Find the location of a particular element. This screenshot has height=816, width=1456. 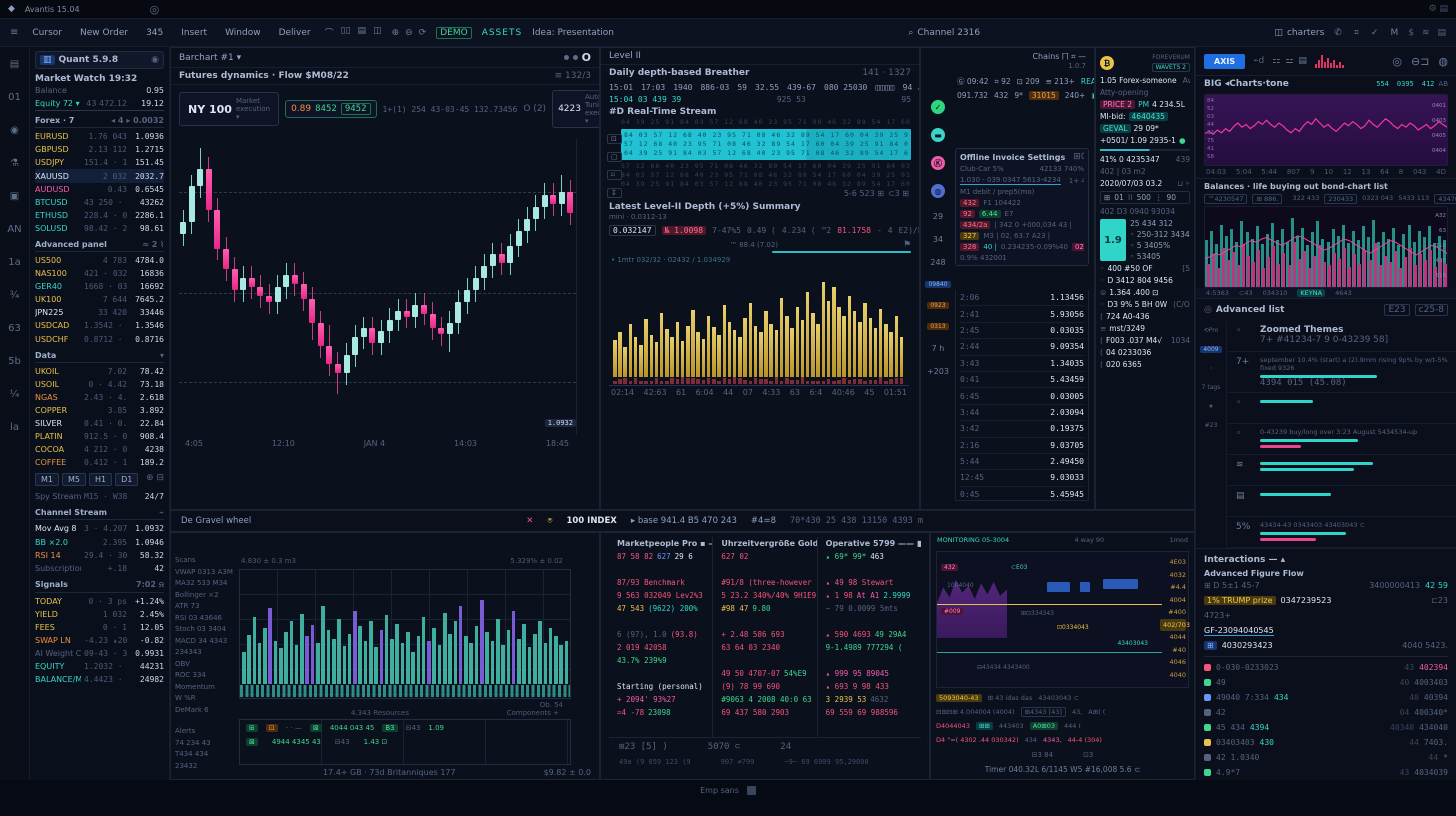

watchlist-row: Subscriptions / Expert +.18 42 is located at coordinates (99, 568).